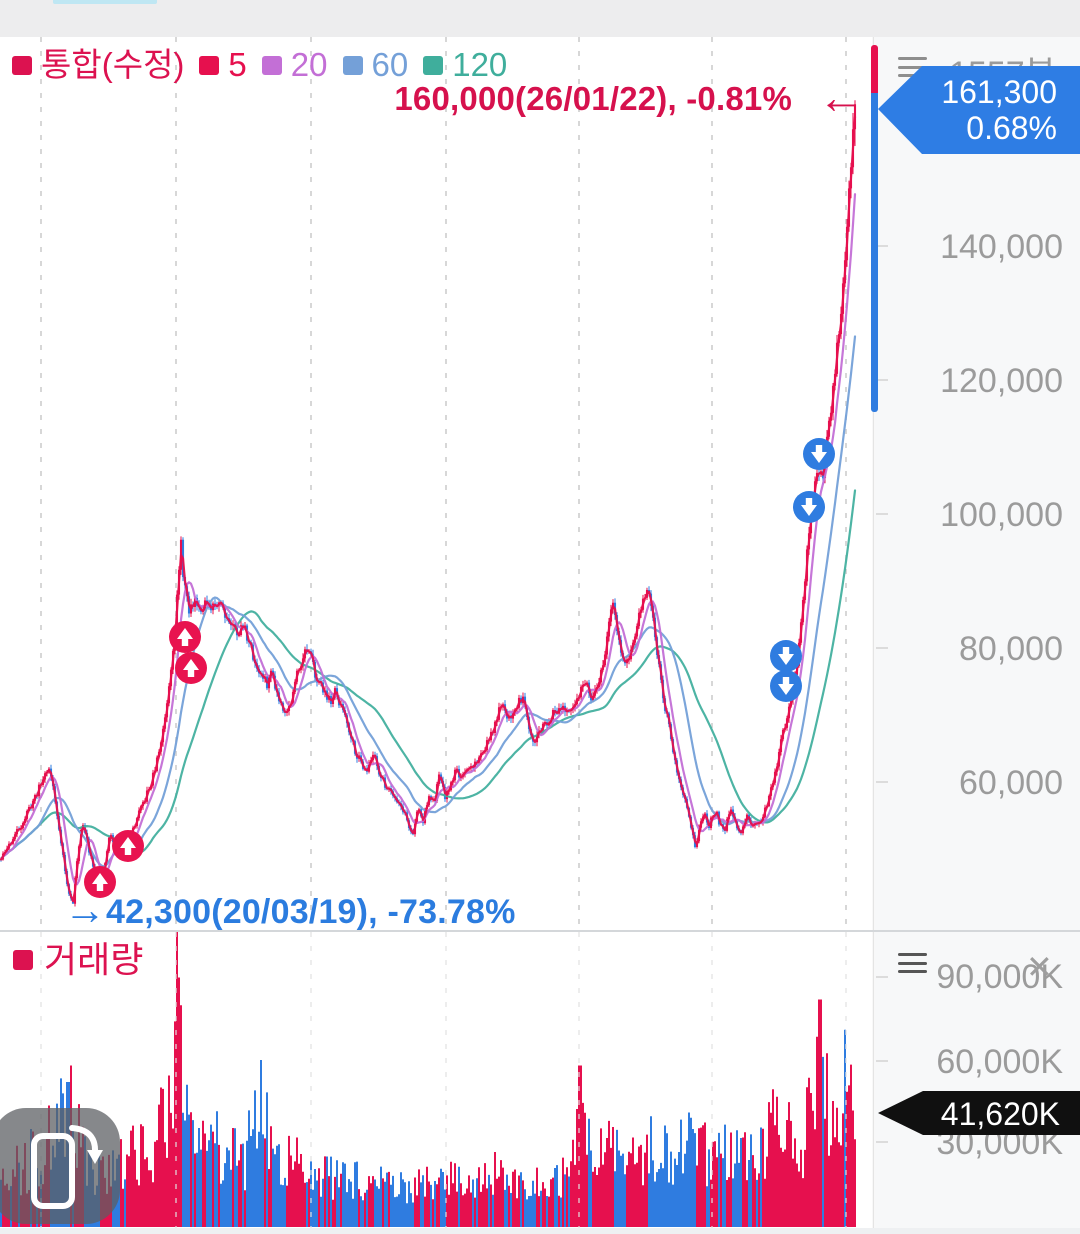 Image resolution: width=1080 pixels, height=1234 pixels. Describe the element at coordinates (67, 1167) in the screenshot. I see `rotate-phone-icon` at that location.